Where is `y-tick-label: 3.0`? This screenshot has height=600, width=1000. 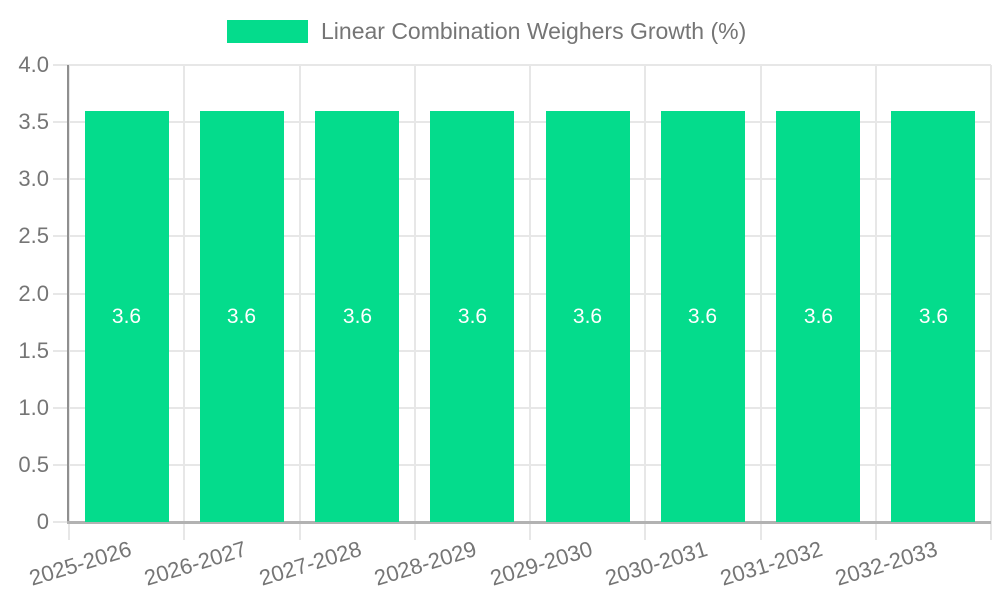 y-tick-label: 3.0 is located at coordinates (33, 178).